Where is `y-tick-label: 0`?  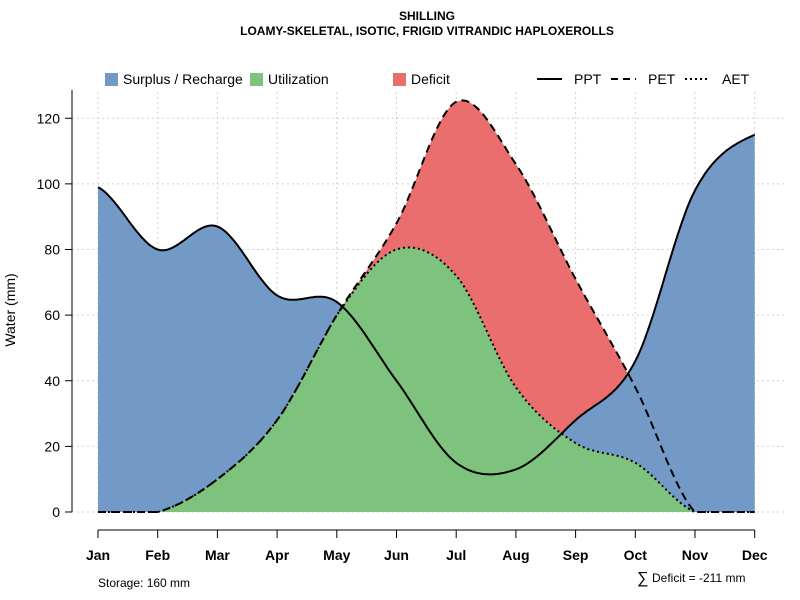
y-tick-label: 0 is located at coordinates (56, 512).